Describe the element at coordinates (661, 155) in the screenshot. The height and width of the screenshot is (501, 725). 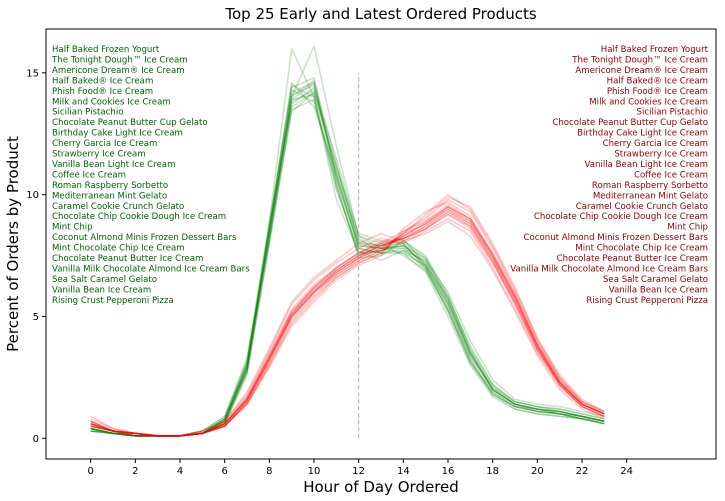
I see `late-product-label: Strawberry Ice Cream` at that location.